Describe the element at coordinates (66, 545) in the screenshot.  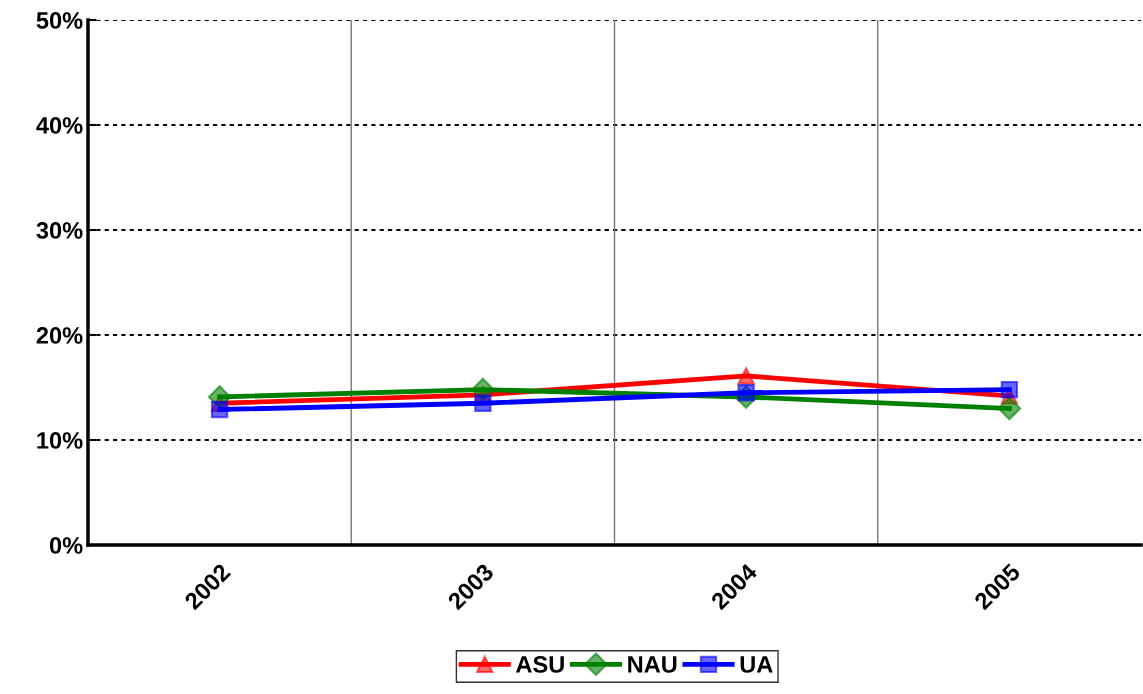
I see `y-tick-label: 0%` at that location.